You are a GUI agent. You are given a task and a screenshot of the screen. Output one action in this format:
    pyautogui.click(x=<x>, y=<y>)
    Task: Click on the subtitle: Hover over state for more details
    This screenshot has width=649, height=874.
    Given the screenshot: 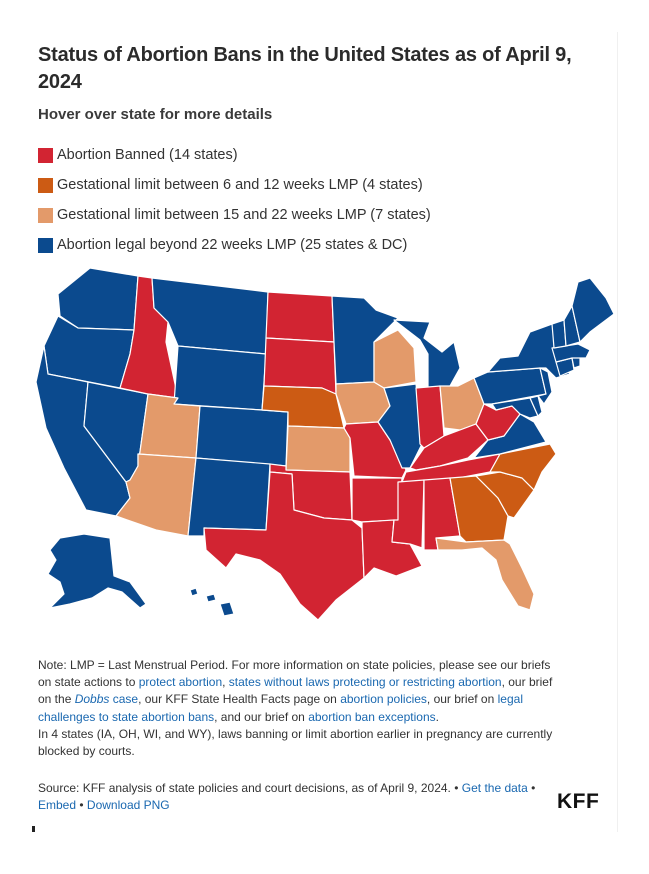 What is the action you would take?
    pyautogui.click(x=155, y=114)
    